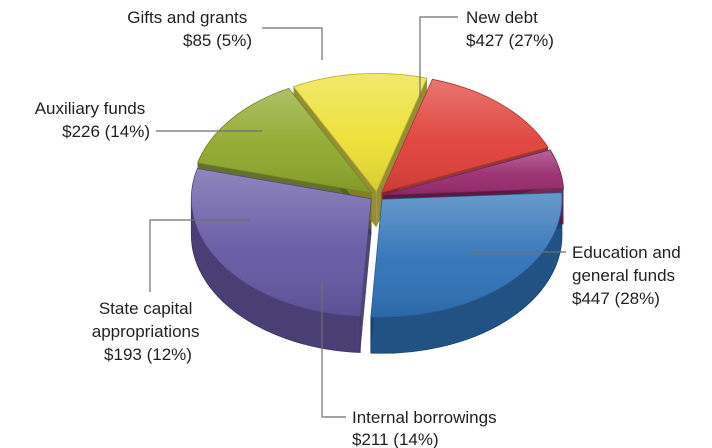 The image size is (712, 448). What do you see at coordinates (284, 140) in the screenshot?
I see `pie-slice-gloss-internal-borrowings` at bounding box center [284, 140].